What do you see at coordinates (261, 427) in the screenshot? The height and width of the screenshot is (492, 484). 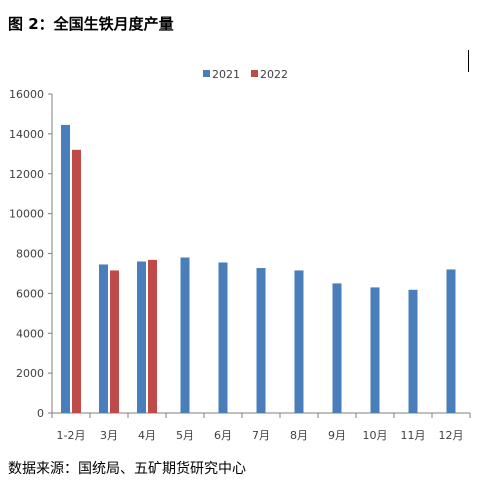 I see `x-axis-labels: 1-2月 3月 4月 5月 6月 7月 8月 9月 10月 11月 12月` at bounding box center [261, 427].